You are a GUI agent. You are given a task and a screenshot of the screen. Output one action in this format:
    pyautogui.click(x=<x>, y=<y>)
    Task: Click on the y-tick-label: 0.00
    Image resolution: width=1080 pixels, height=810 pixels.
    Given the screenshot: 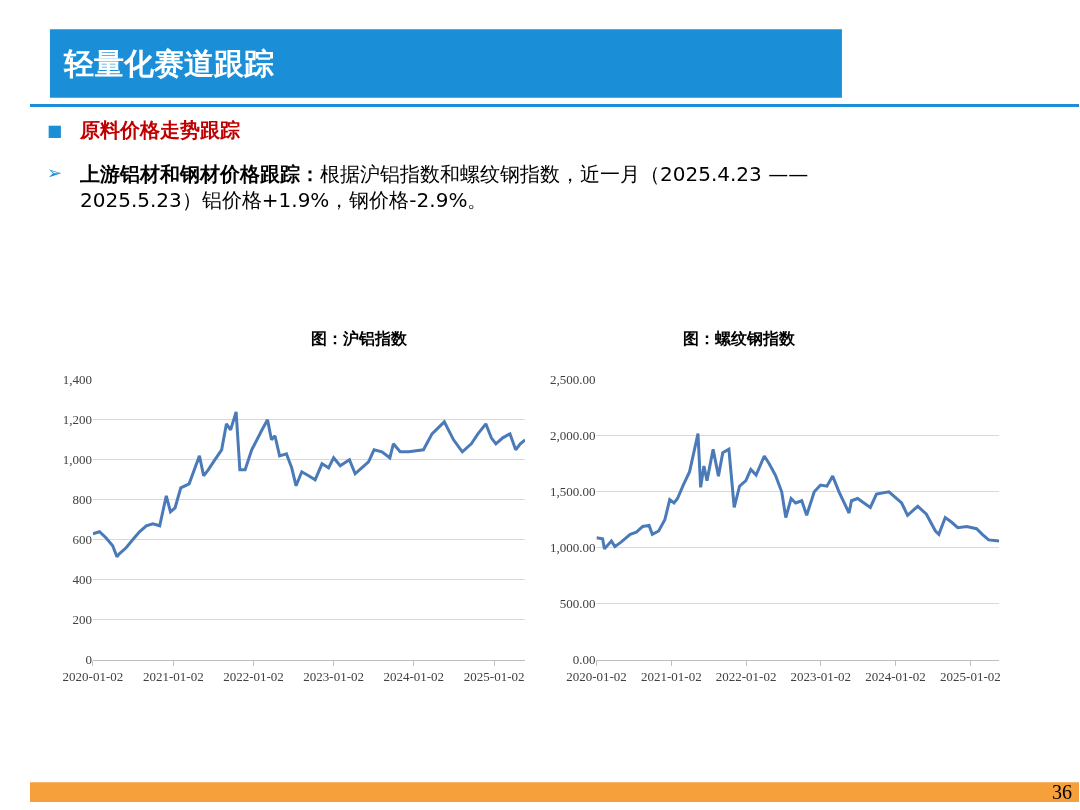 What is the action you would take?
    pyautogui.click(x=584, y=660)
    